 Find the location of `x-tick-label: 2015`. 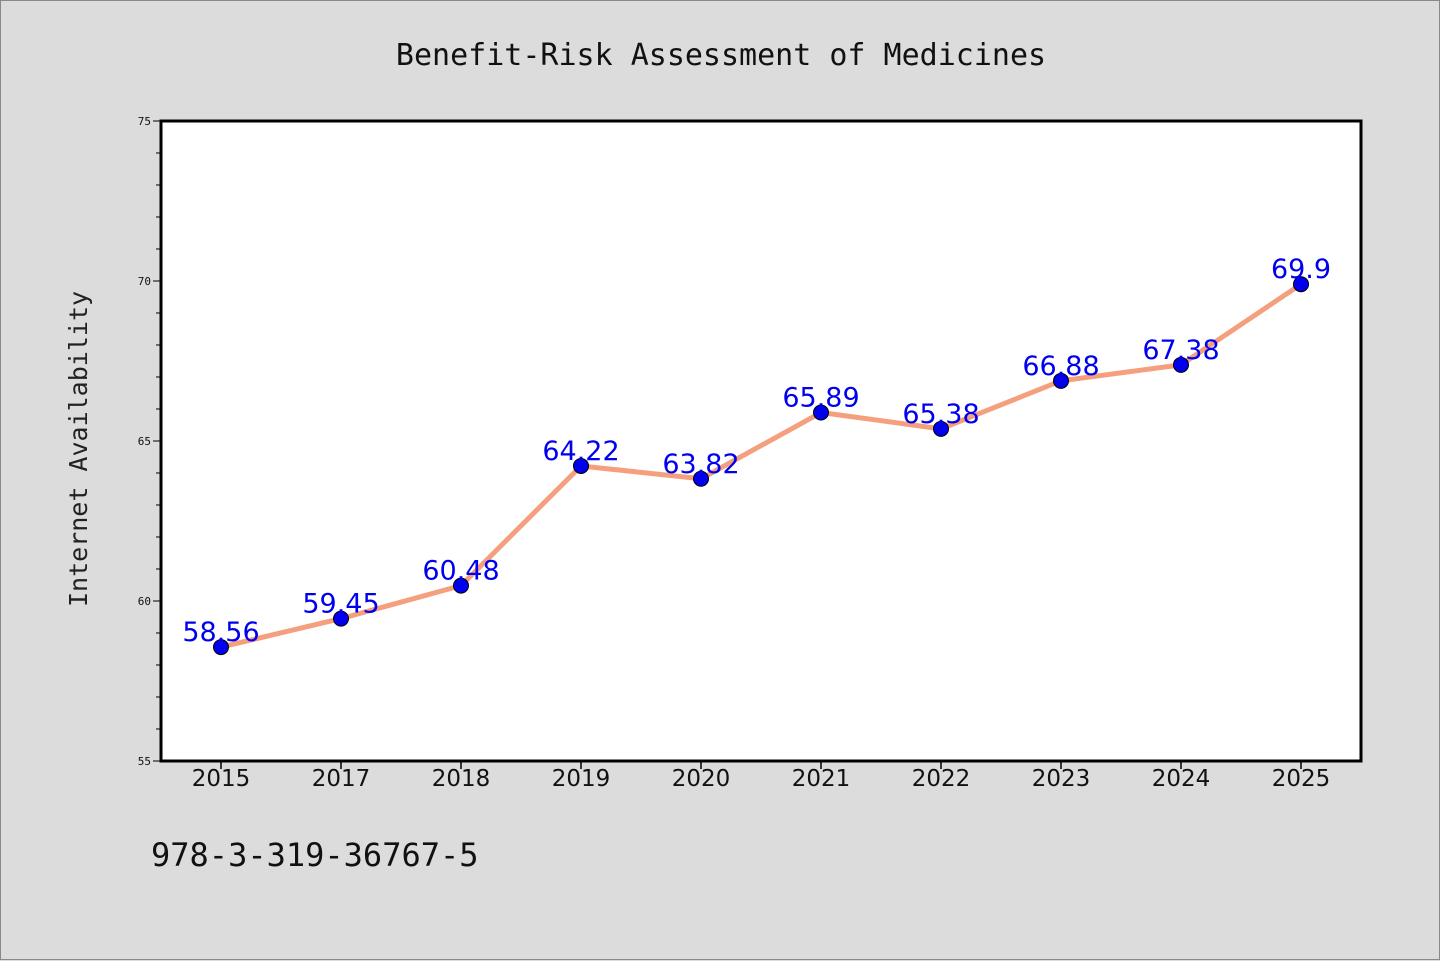

x-tick-label: 2015 is located at coordinates (221, 779).